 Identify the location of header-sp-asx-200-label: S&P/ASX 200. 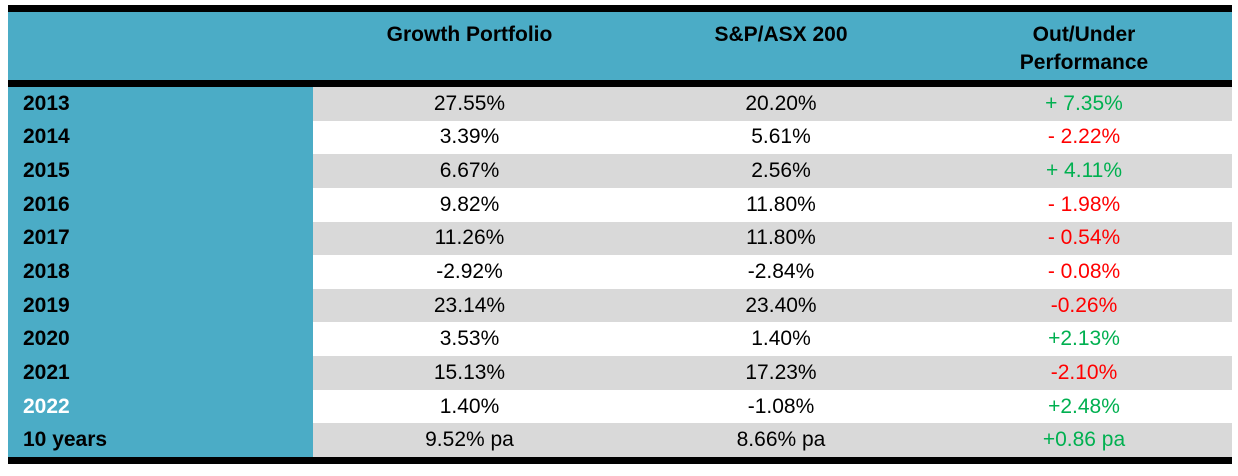
(781, 34).